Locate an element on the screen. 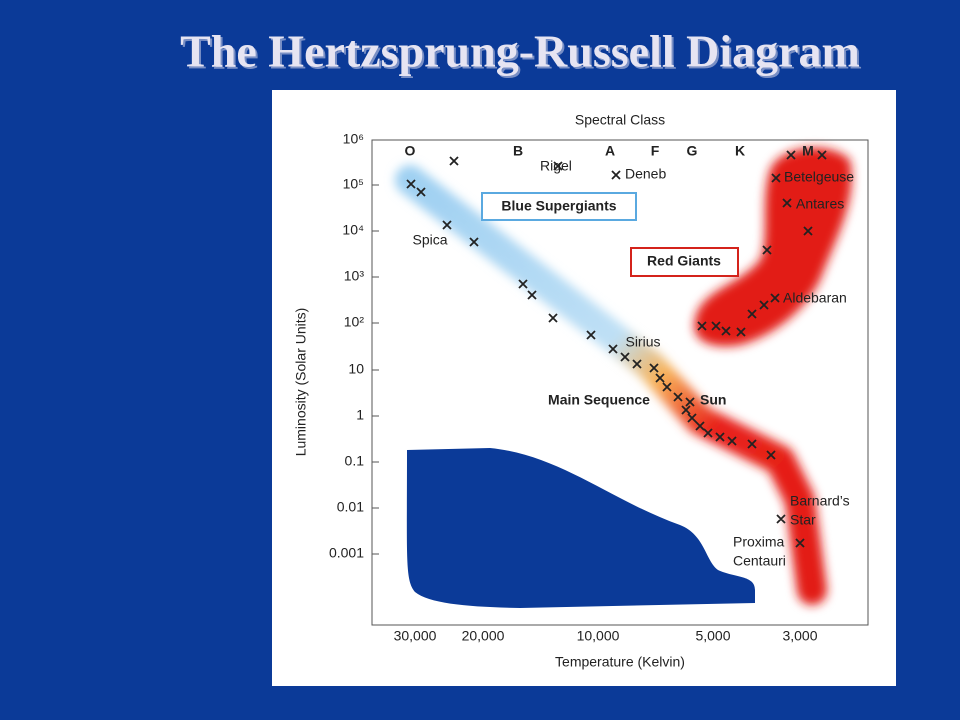 The image size is (960, 720). star-label: Spica is located at coordinates (429, 240).